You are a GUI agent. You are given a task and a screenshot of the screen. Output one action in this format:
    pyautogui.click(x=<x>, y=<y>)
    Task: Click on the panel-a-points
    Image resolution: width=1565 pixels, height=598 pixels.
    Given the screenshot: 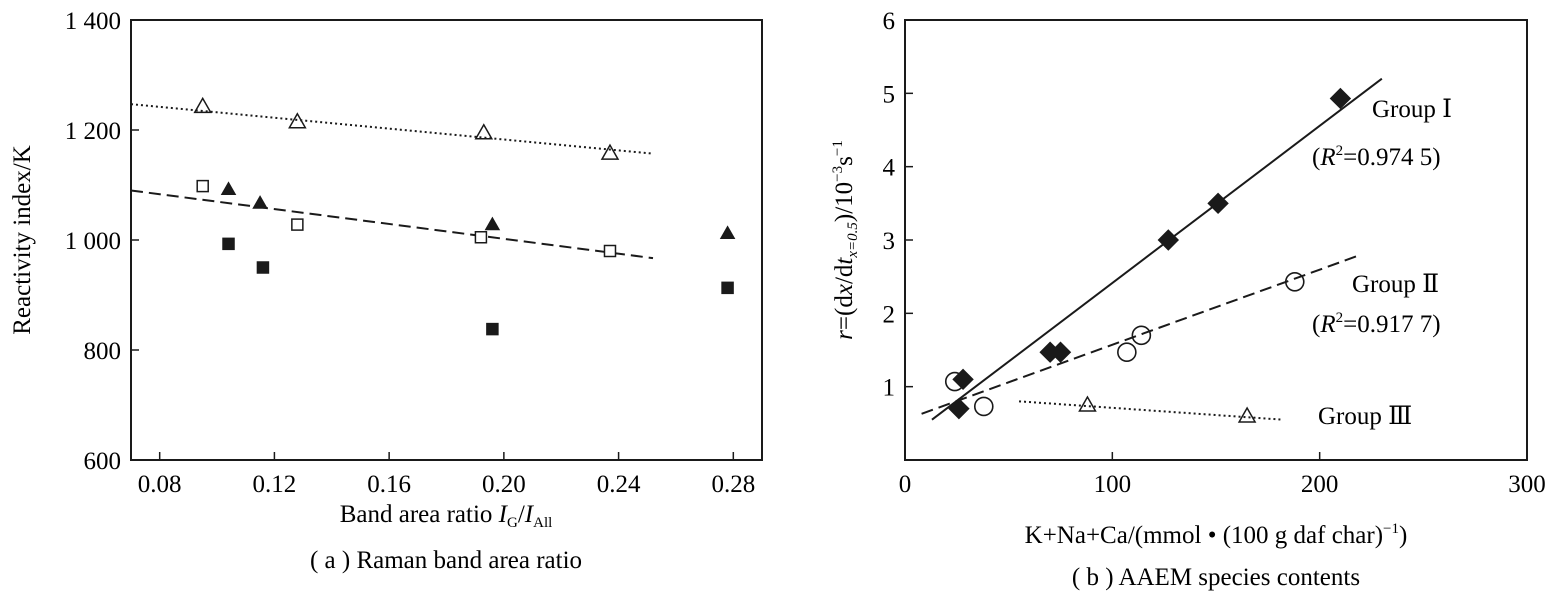 What is the action you would take?
    pyautogui.click(x=464, y=216)
    